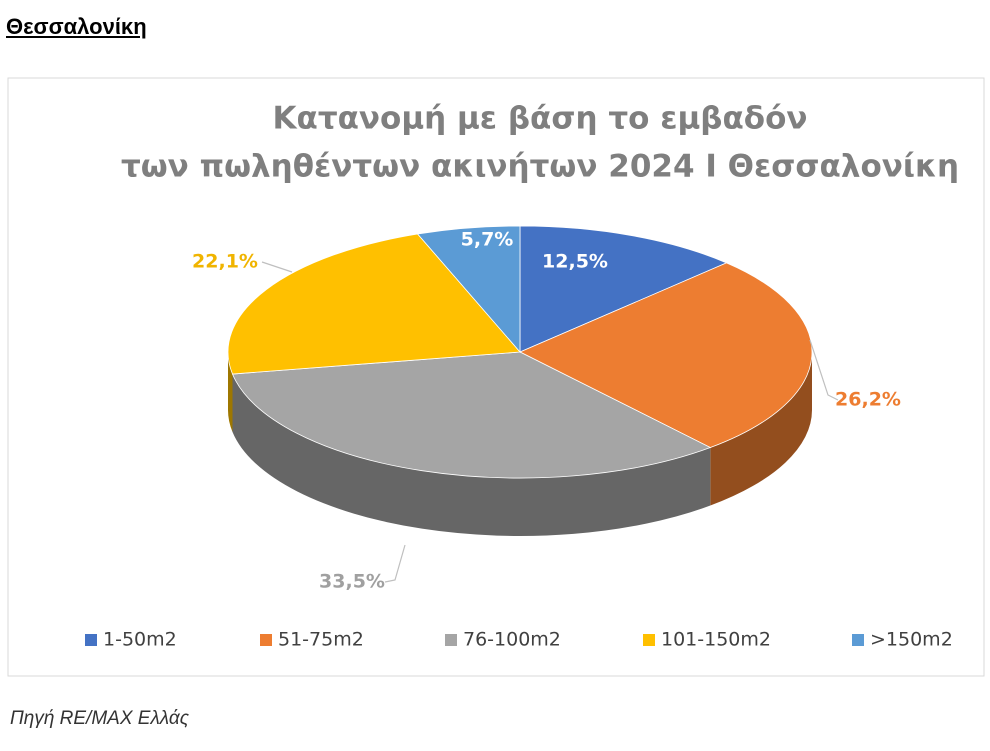 Image resolution: width=990 pixels, height=751 pixels. Describe the element at coordinates (76, 26) in the screenshot. I see `heading: Θεσσαλονίκη` at that location.